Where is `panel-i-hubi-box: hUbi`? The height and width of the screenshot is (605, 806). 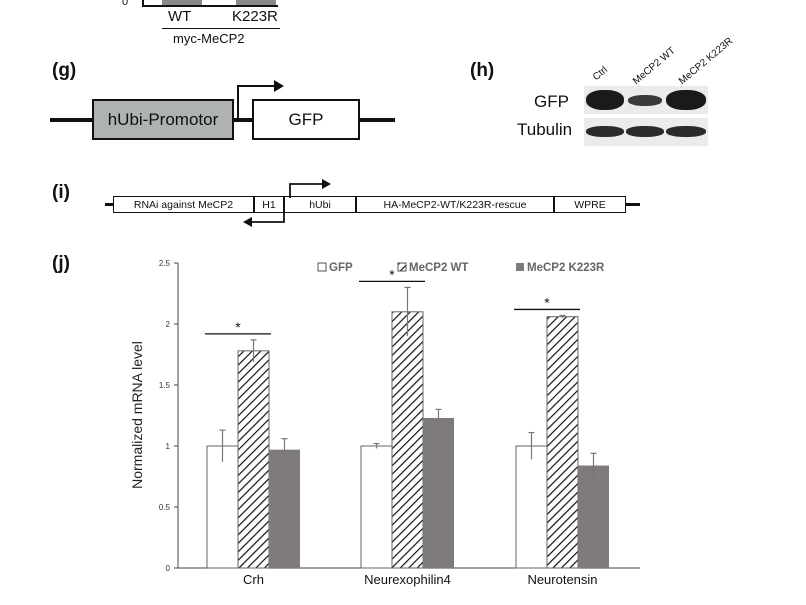
panel-i-hubi-box: hUbi is located at coordinates (320, 204).